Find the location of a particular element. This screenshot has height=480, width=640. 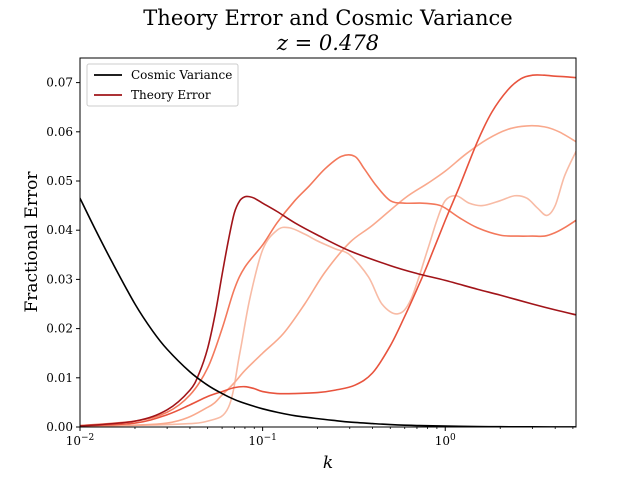

x-tick-label-2: 10⁰ is located at coordinates (445, 440).